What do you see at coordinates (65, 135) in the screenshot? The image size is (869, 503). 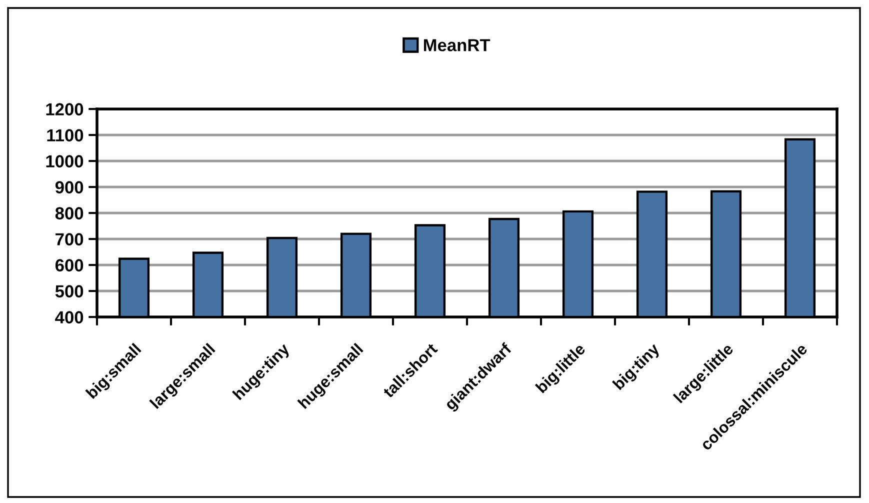 I see `y-tick-label: 1100` at bounding box center [65, 135].